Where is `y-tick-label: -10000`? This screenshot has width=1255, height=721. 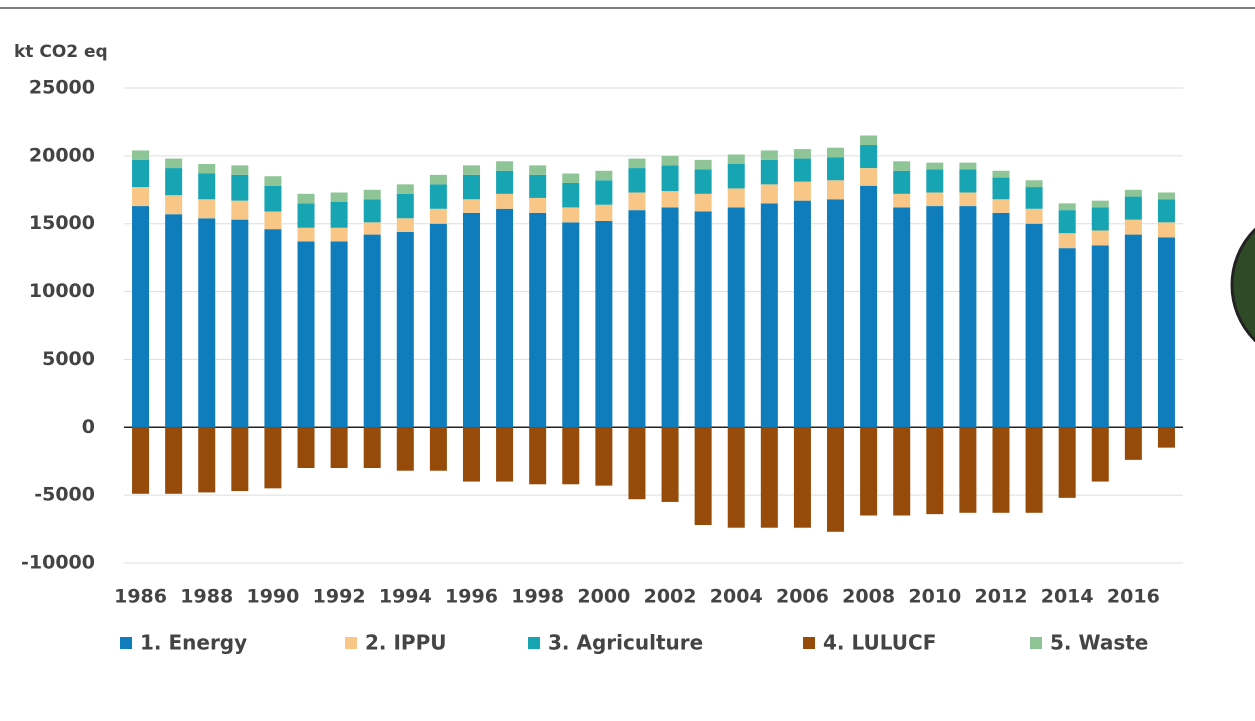 y-tick-label: -10000 is located at coordinates (58, 563).